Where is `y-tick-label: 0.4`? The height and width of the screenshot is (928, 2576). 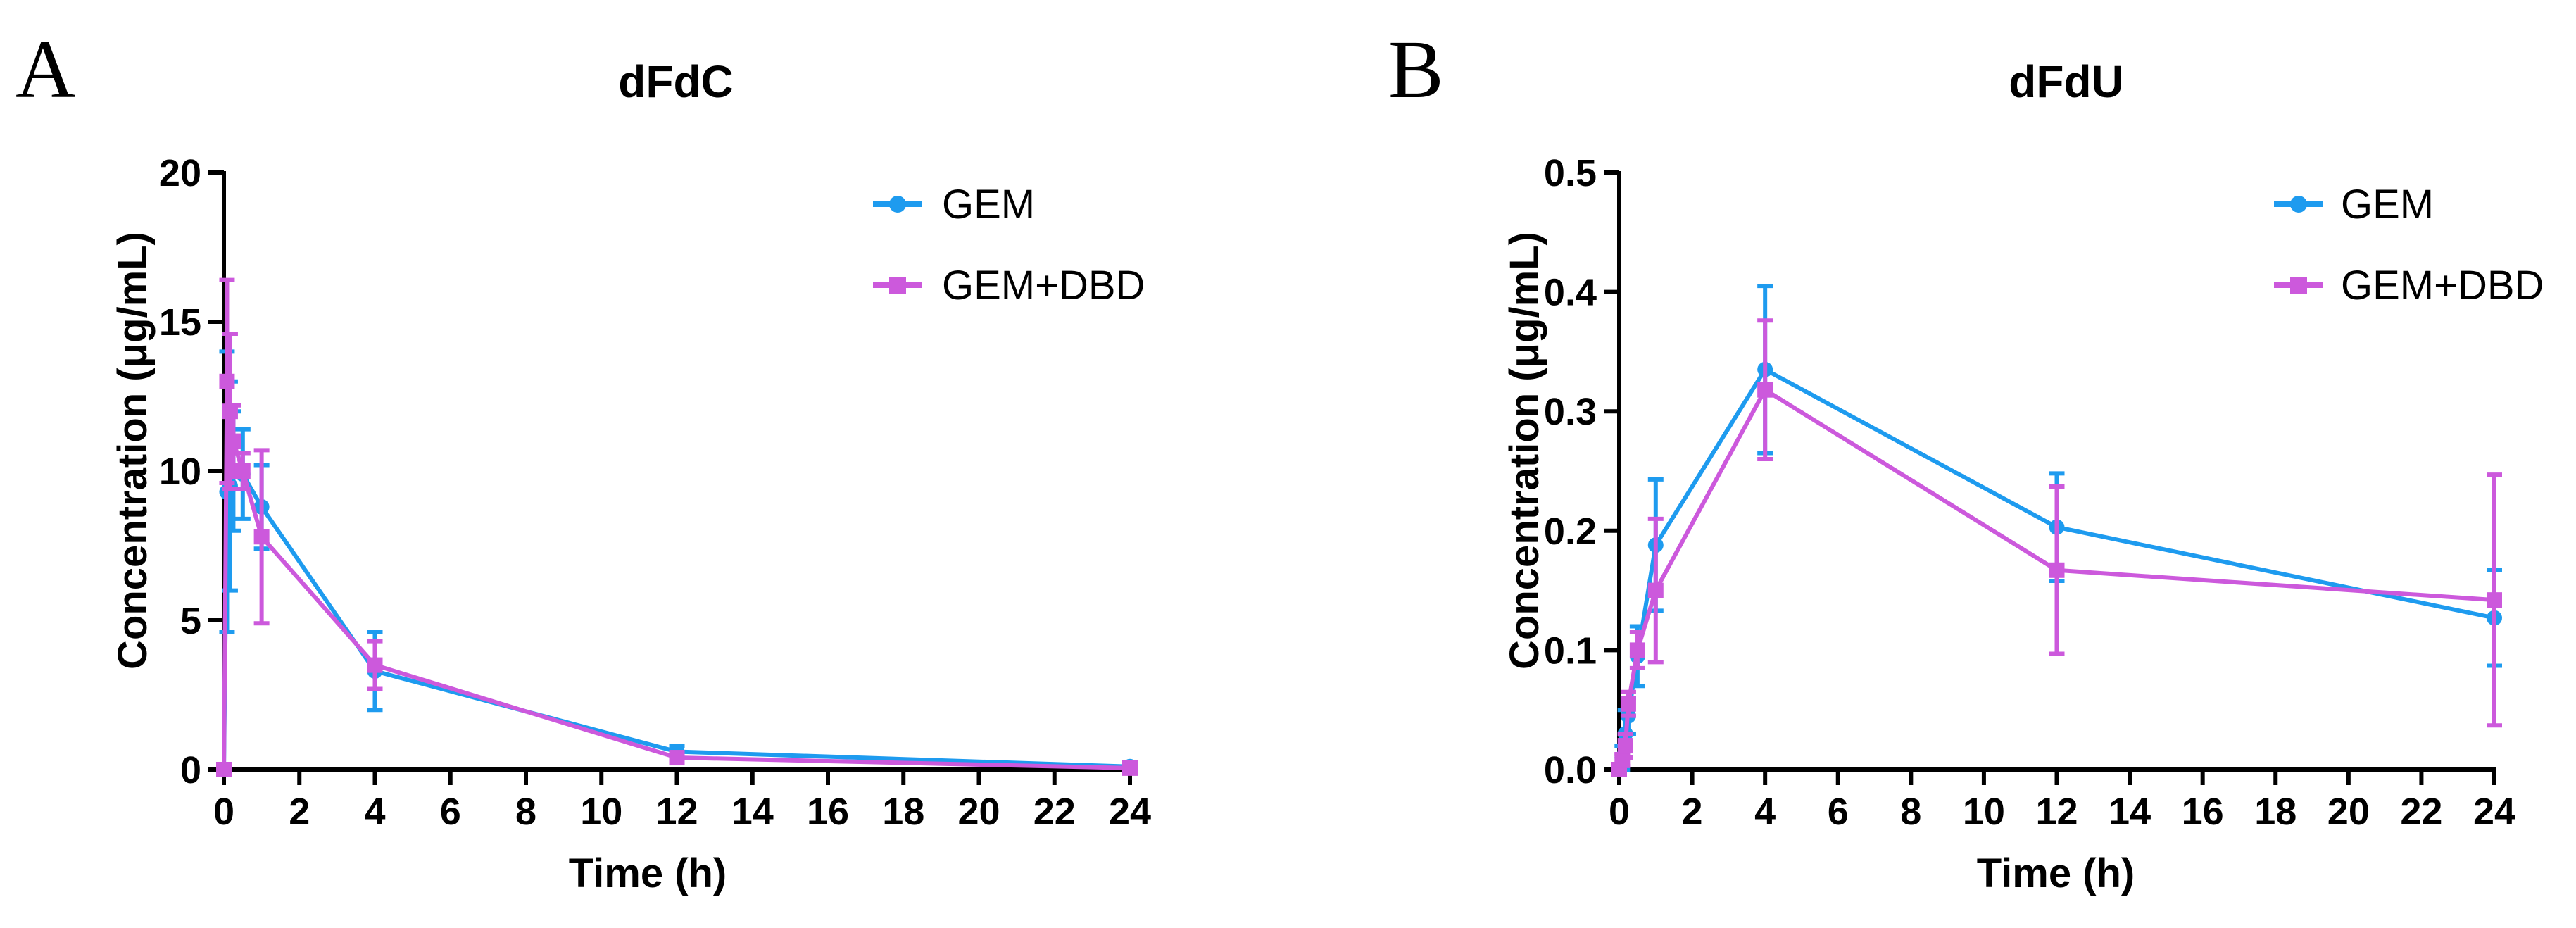 y-tick-label: 0.4 is located at coordinates (1571, 293).